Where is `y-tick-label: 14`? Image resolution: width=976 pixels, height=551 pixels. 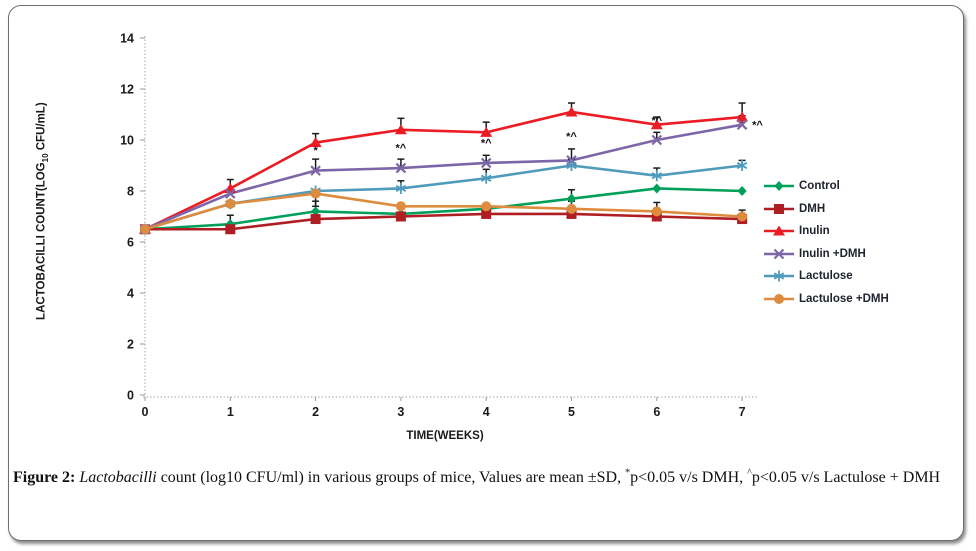 y-tick-label: 14 is located at coordinates (127, 39).